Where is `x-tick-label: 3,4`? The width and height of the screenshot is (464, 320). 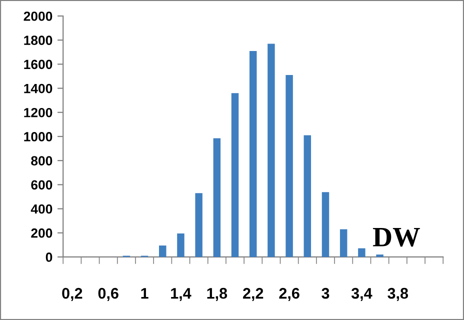
x-tick-label: 3,4 is located at coordinates (361, 294).